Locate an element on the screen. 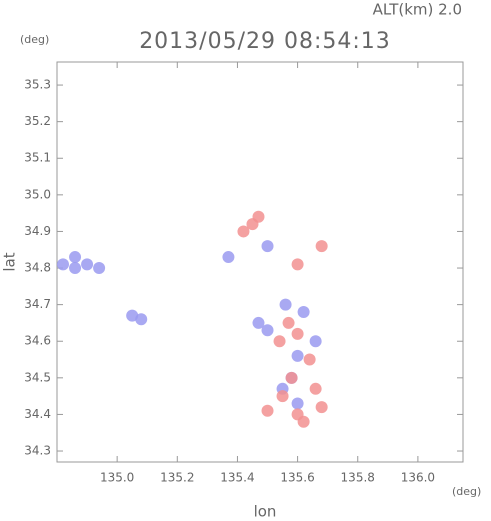 The image size is (491, 521). chart-title: 2013/05/29 08:54:13 is located at coordinates (265, 41).